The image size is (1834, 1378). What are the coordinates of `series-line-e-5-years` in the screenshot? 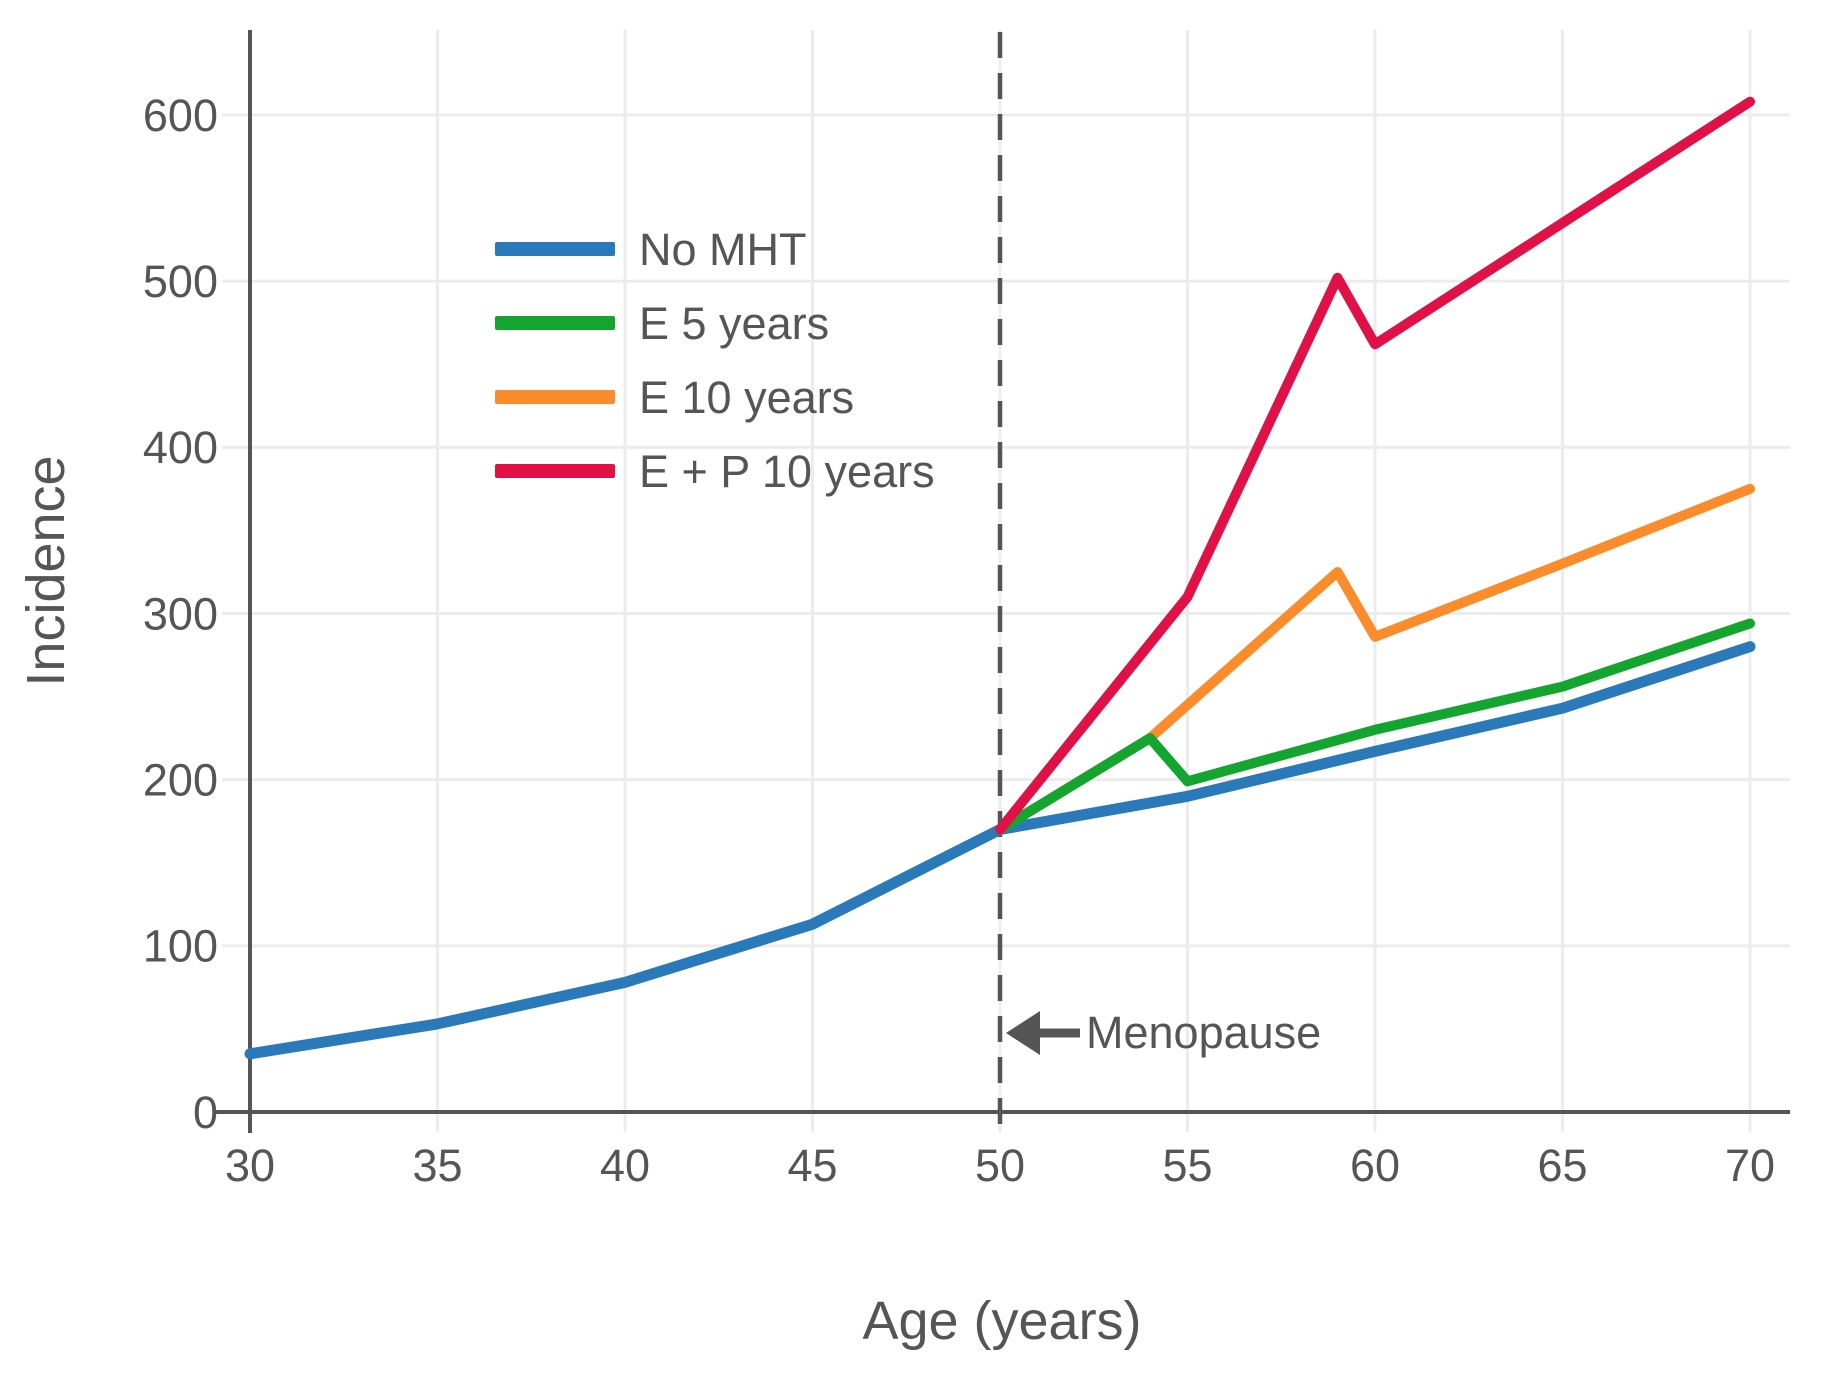 It's located at (1375, 726).